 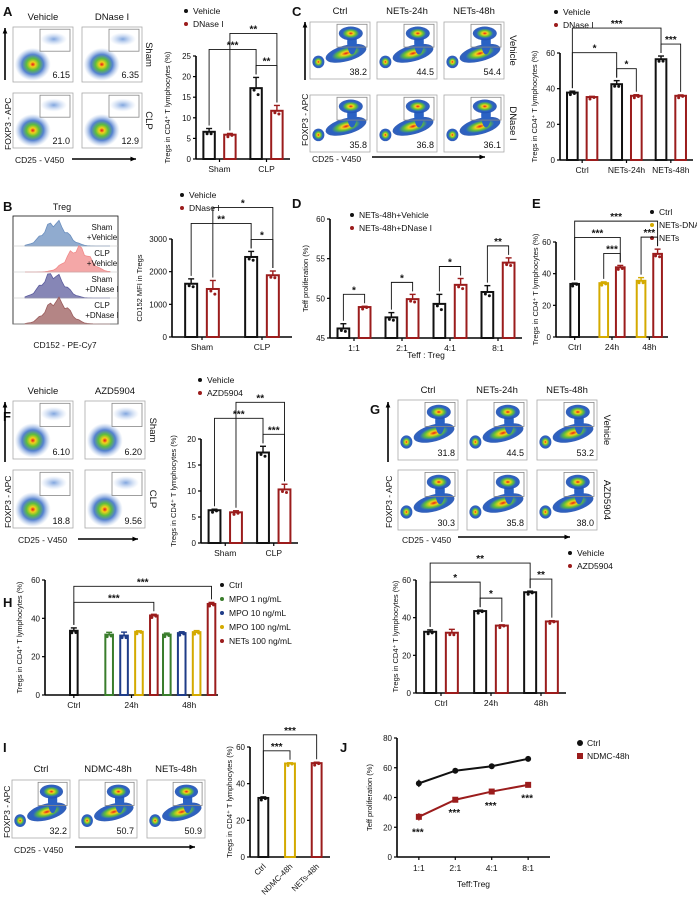 What do you see at coordinates (528, 868) in the screenshot?
I see `x-tick-label: 8:1` at bounding box center [528, 868].